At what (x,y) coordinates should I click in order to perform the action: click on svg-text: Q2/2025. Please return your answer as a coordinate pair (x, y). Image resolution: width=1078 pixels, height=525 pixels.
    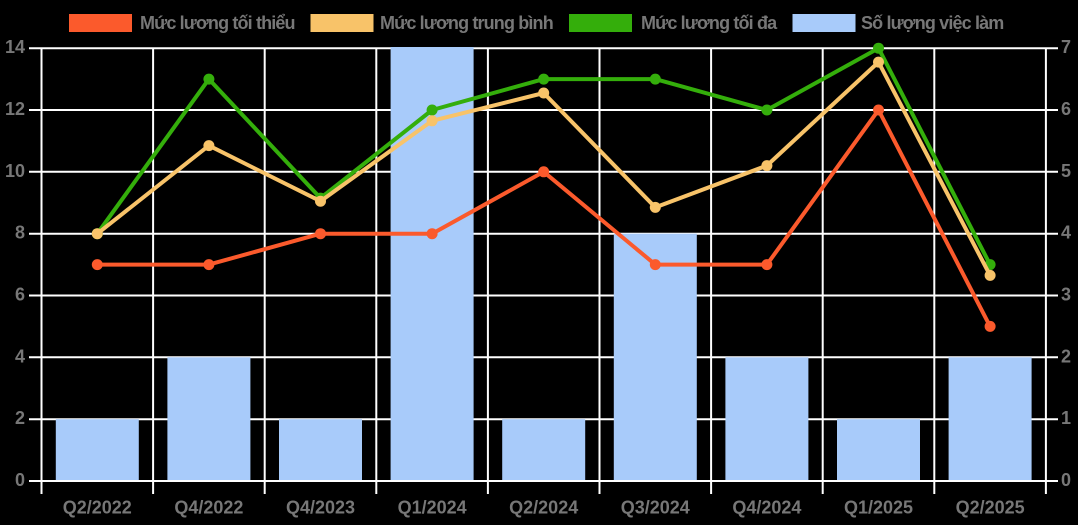
    Looking at the image, I should click on (990, 507).